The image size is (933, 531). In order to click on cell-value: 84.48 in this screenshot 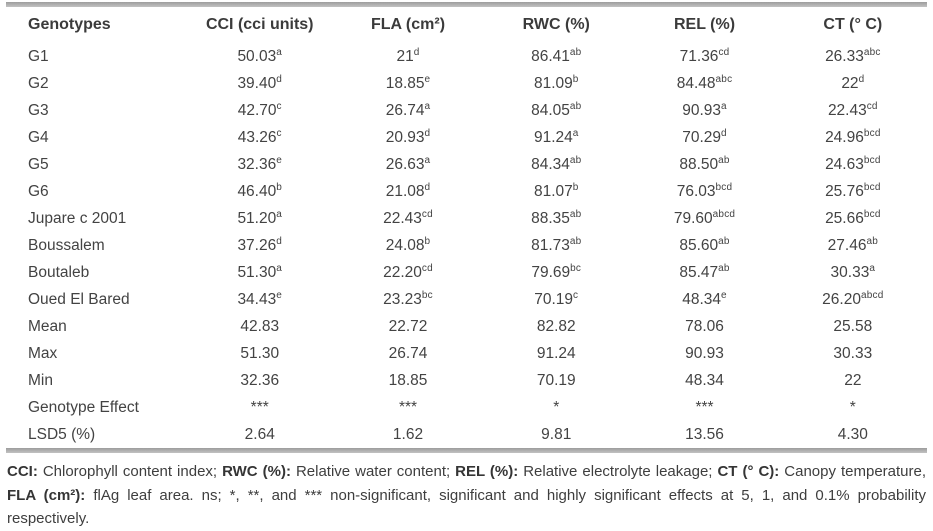, I will do `click(696, 83)`.